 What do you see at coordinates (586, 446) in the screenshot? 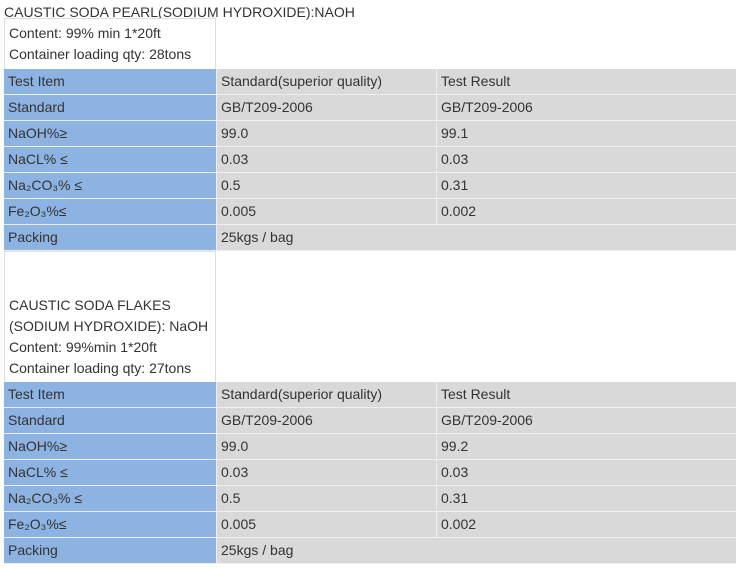
I see `result-cell: 99.2` at bounding box center [586, 446].